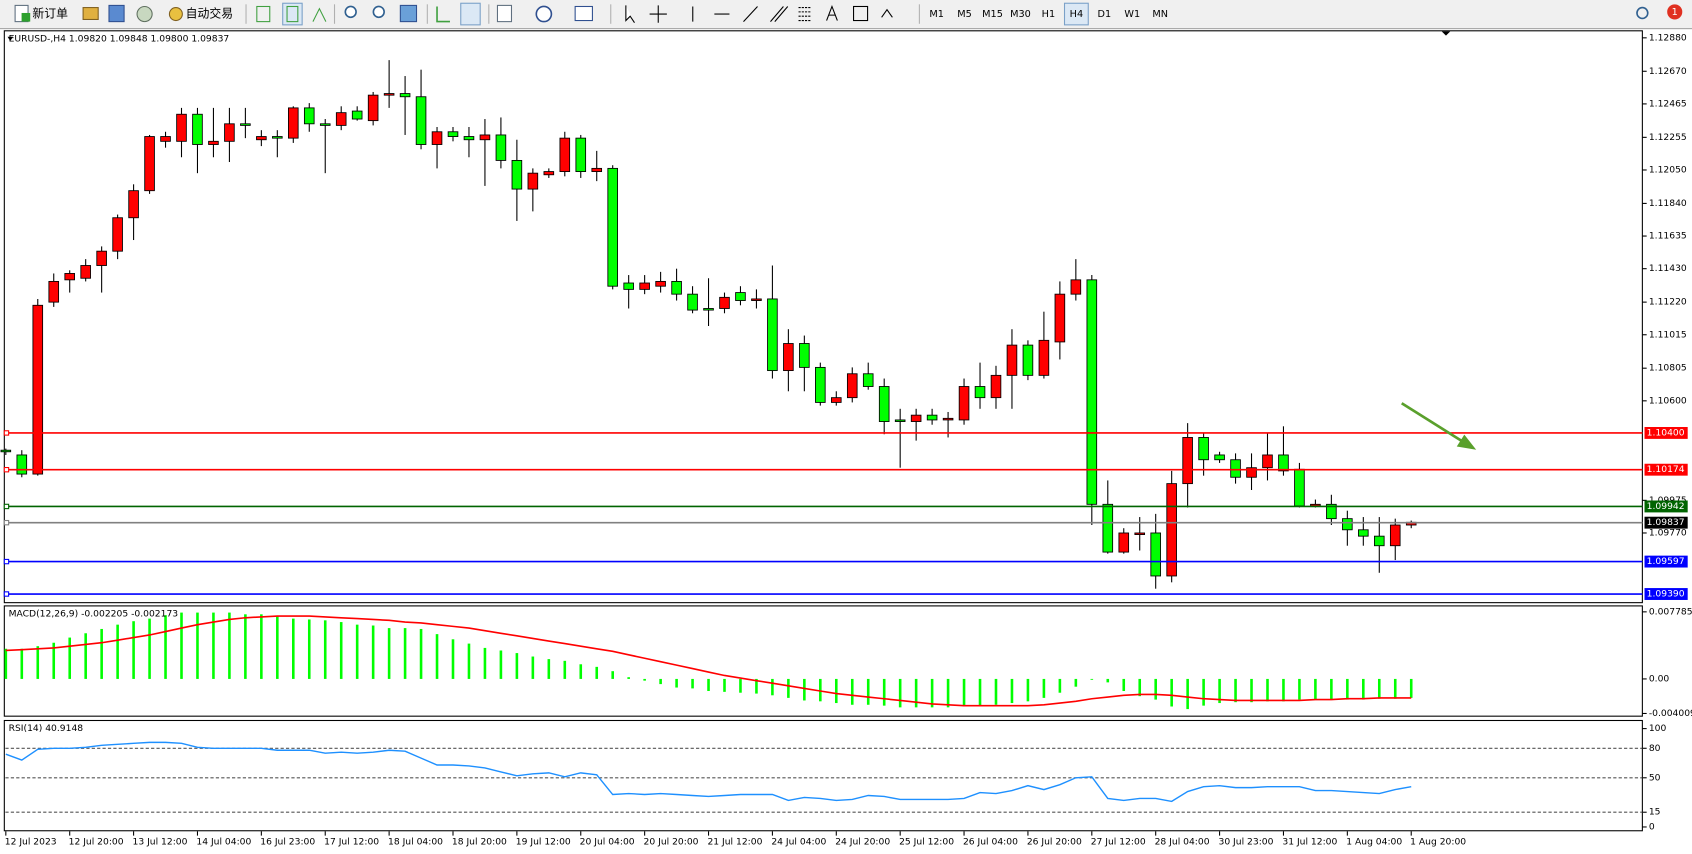  Describe the element at coordinates (926, 842) in the screenshot. I see `x-tick-label: 25 Jul 12:00` at that location.